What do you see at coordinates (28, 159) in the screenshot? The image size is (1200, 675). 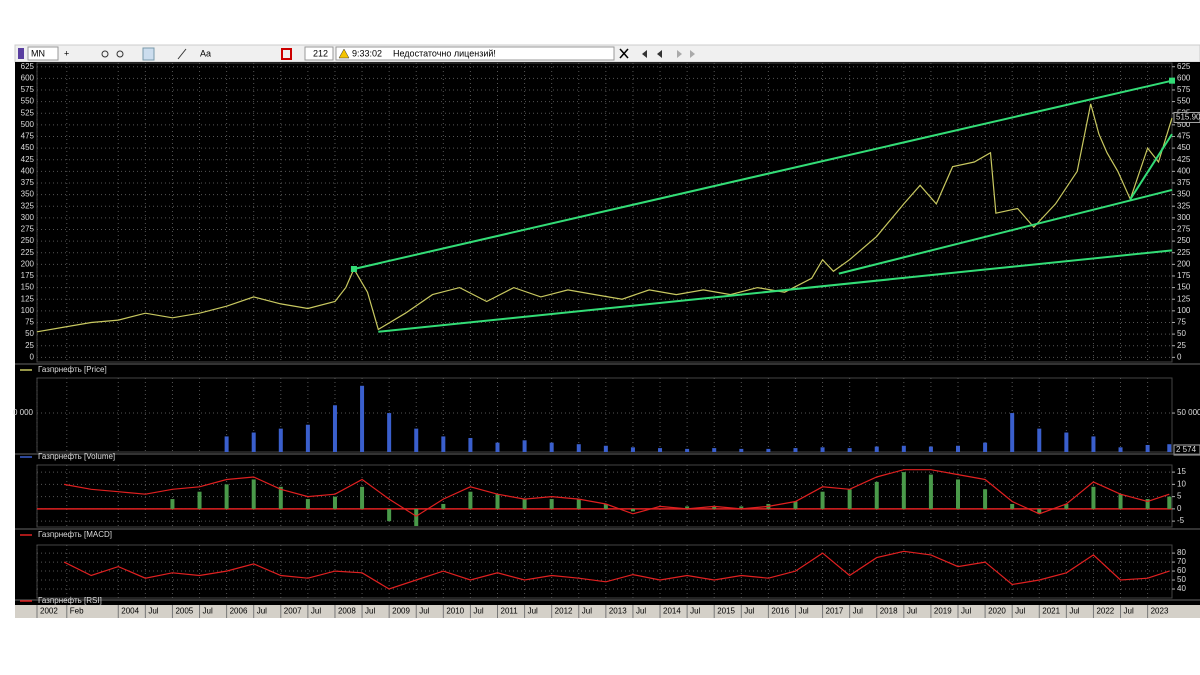 I see `y-tick-label-left: 425` at bounding box center [28, 159].